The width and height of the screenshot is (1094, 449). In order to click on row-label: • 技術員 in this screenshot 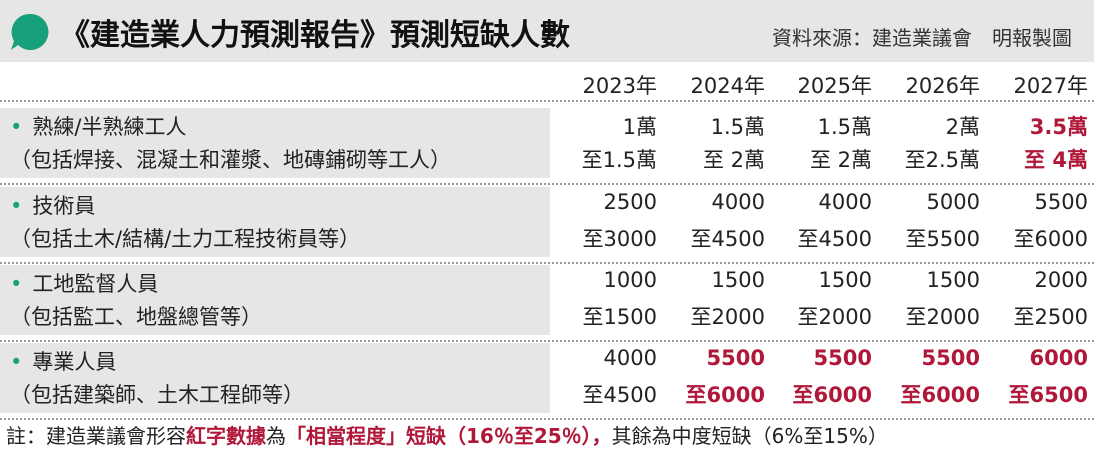, I will do `click(52, 205)`.